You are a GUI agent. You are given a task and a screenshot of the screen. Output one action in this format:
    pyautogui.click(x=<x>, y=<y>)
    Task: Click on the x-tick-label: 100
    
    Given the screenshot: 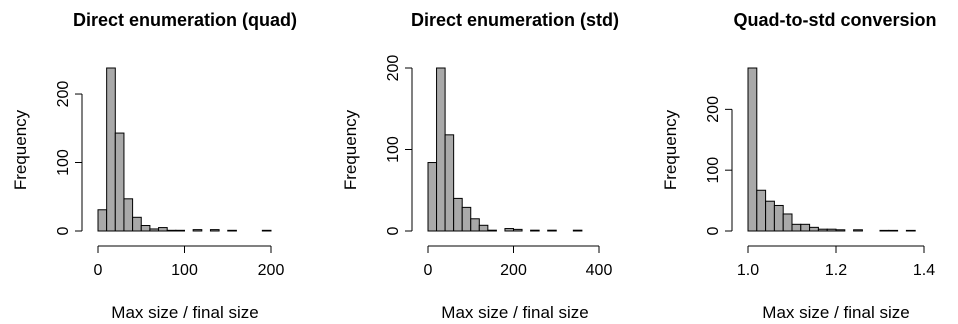 What is the action you would take?
    pyautogui.click(x=184, y=270)
    